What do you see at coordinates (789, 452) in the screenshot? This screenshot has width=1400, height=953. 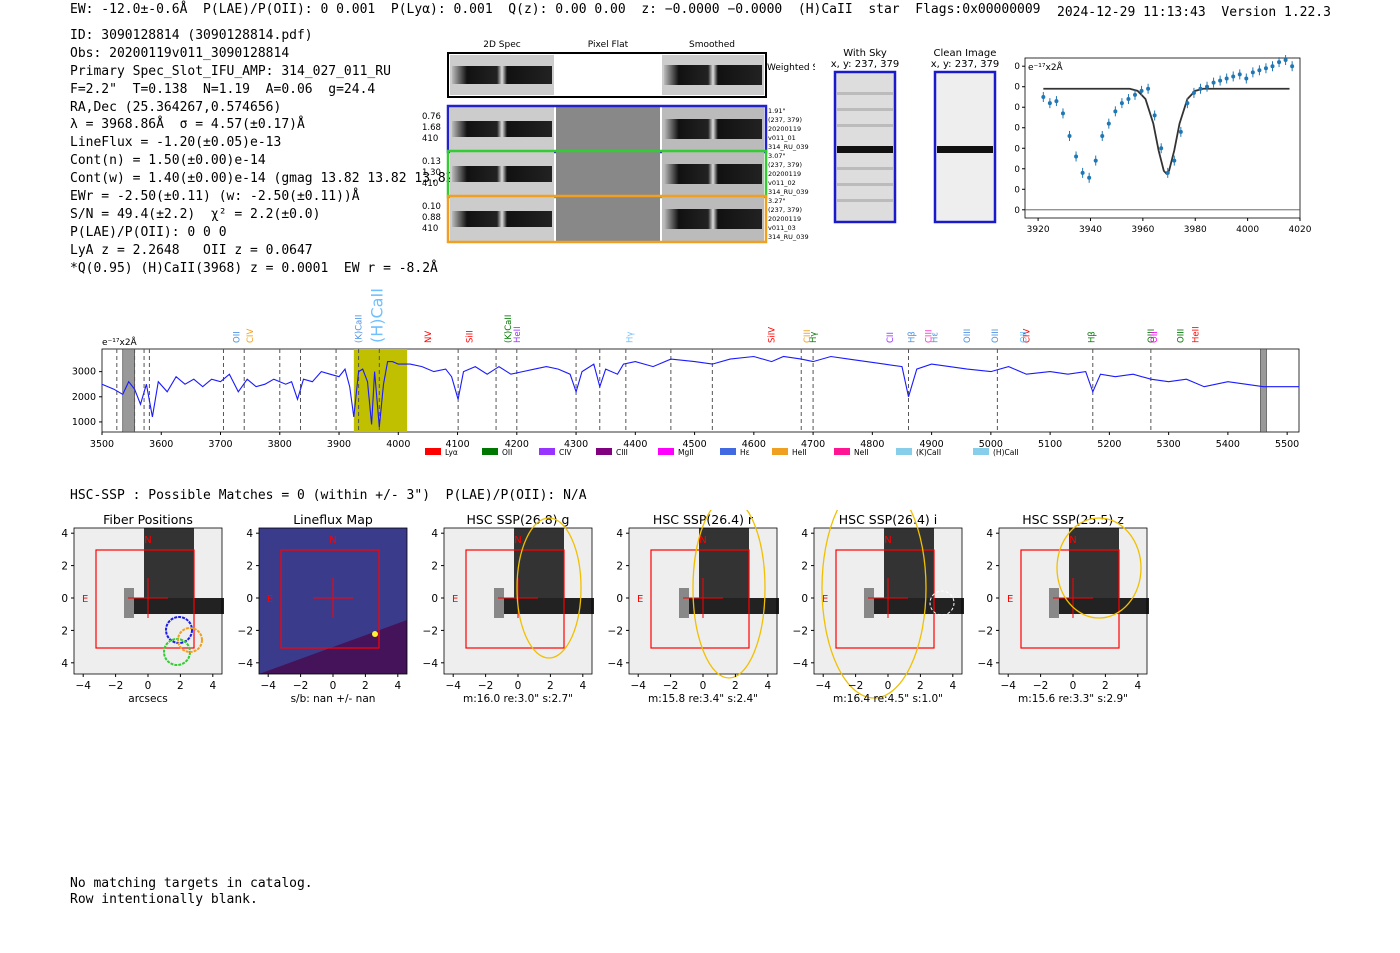 I see `legend-item: HeII` at bounding box center [789, 452].